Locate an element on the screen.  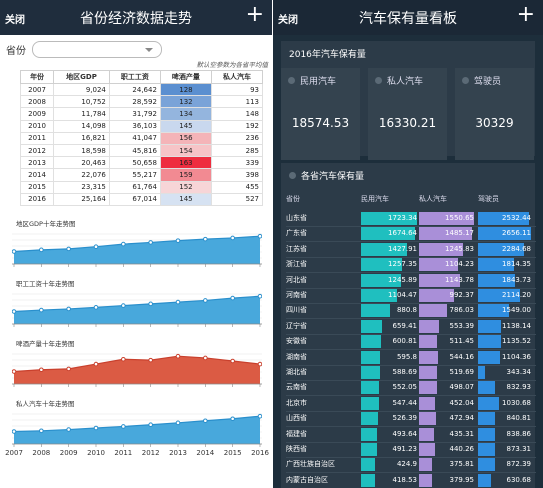
right-close-button: 关闭 is located at coordinates (288, 20).